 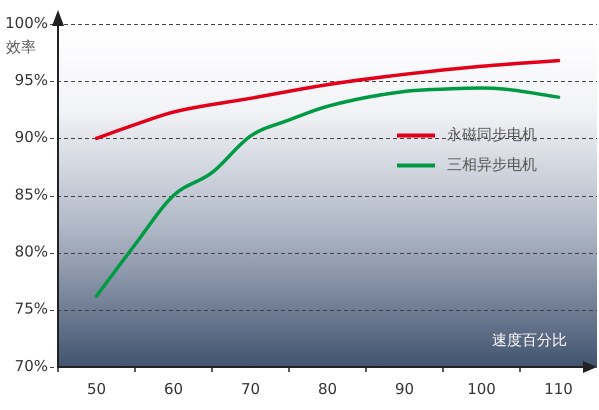 What do you see at coordinates (31, 309) in the screenshot?
I see `y-tick-label: 75%` at bounding box center [31, 309].